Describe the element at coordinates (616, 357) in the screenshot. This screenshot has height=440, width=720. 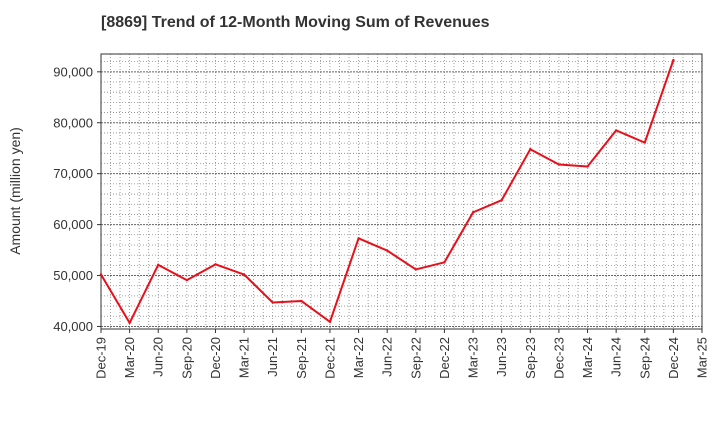
I see `x-tick-label: Jun-24` at that location.